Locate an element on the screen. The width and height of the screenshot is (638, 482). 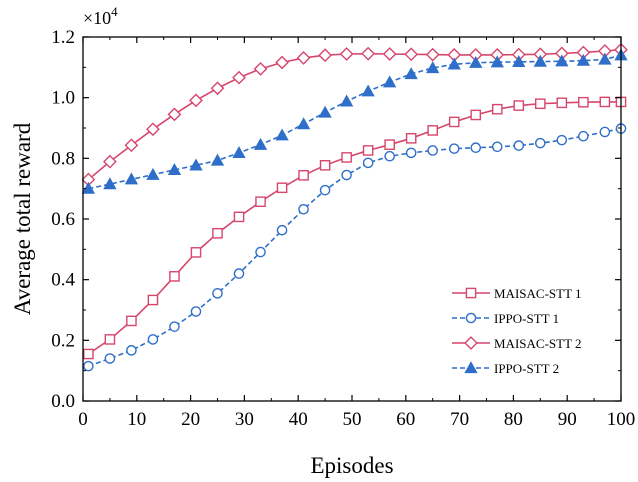
y-tick-label: 0.2 is located at coordinates (63, 340).